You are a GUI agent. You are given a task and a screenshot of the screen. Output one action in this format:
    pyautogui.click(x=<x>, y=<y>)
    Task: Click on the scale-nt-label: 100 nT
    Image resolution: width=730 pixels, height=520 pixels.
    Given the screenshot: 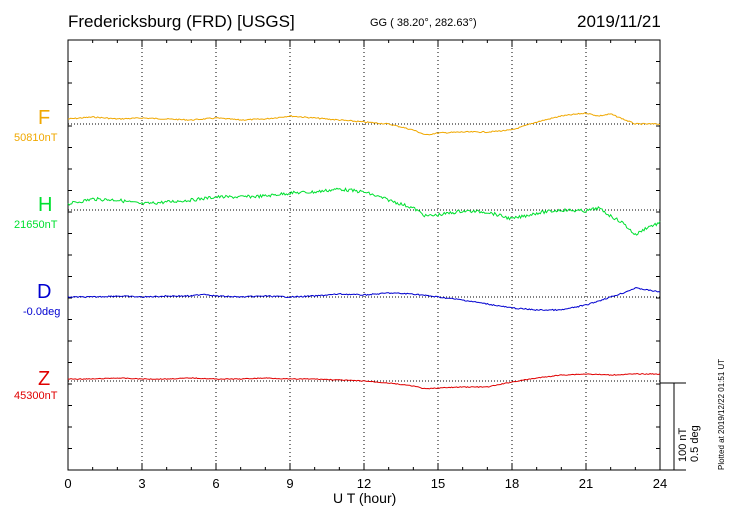 What is the action you would take?
    pyautogui.click(x=683, y=444)
    